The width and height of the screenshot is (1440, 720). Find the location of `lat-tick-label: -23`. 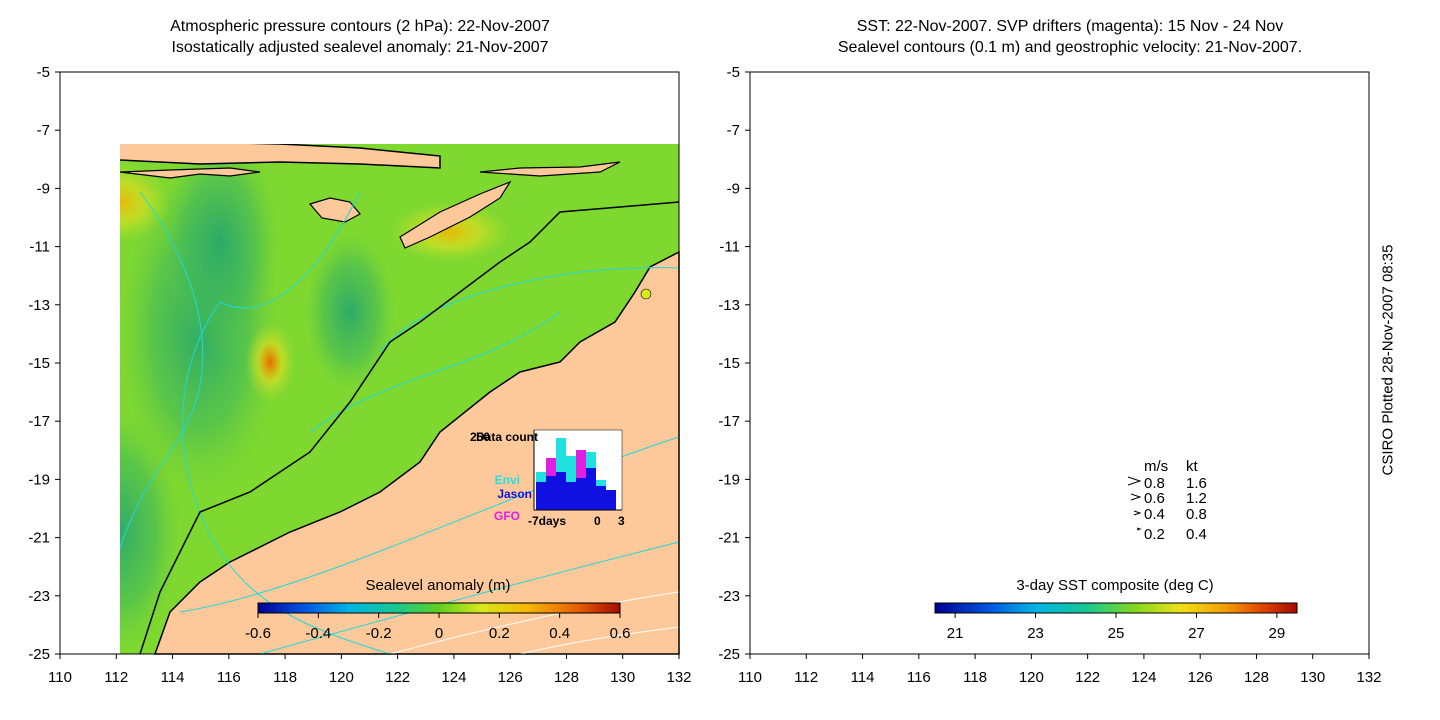

lat-tick-label: -23 is located at coordinates (39, 596).